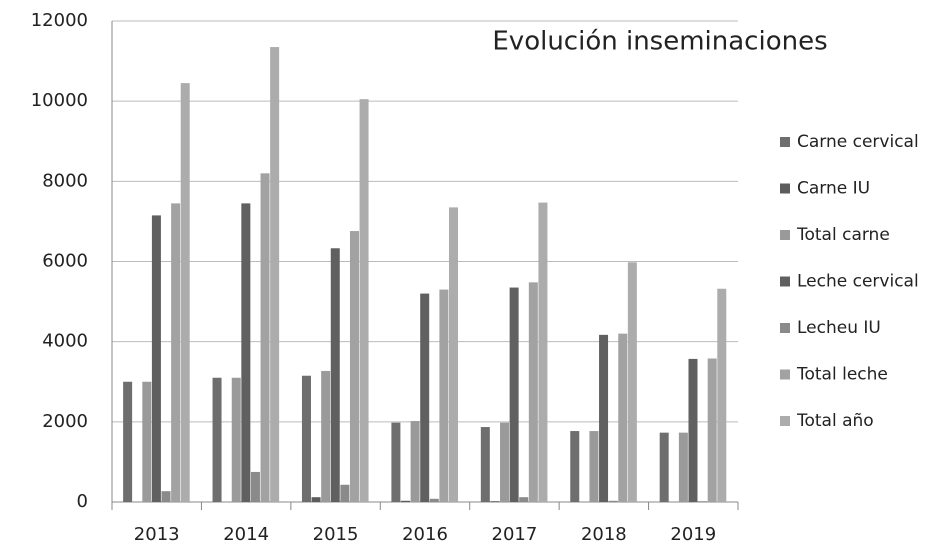 This screenshot has width=938, height=555. I want to click on y-tick-label: 4000, so click(65, 341).